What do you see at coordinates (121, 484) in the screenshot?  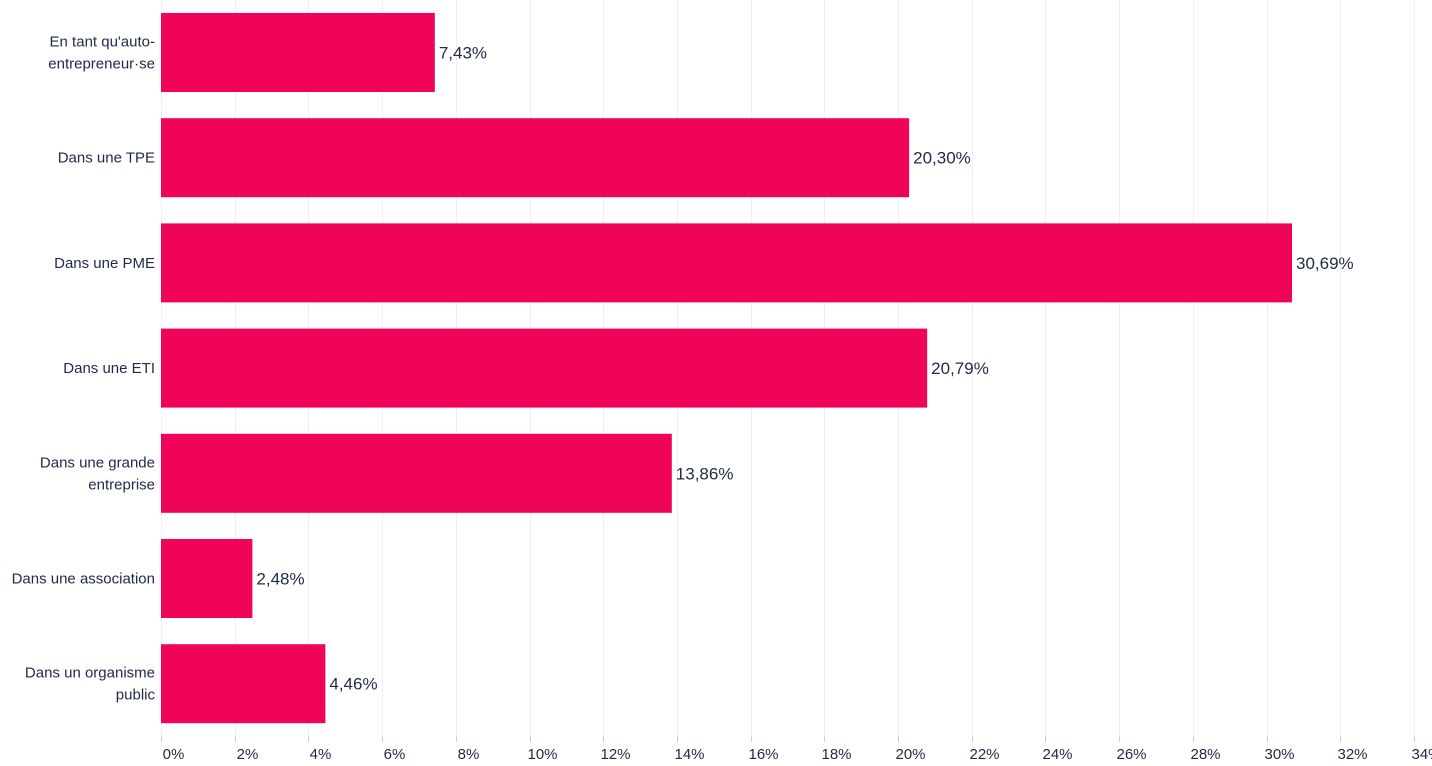 I see `category-label: entreprise` at bounding box center [121, 484].